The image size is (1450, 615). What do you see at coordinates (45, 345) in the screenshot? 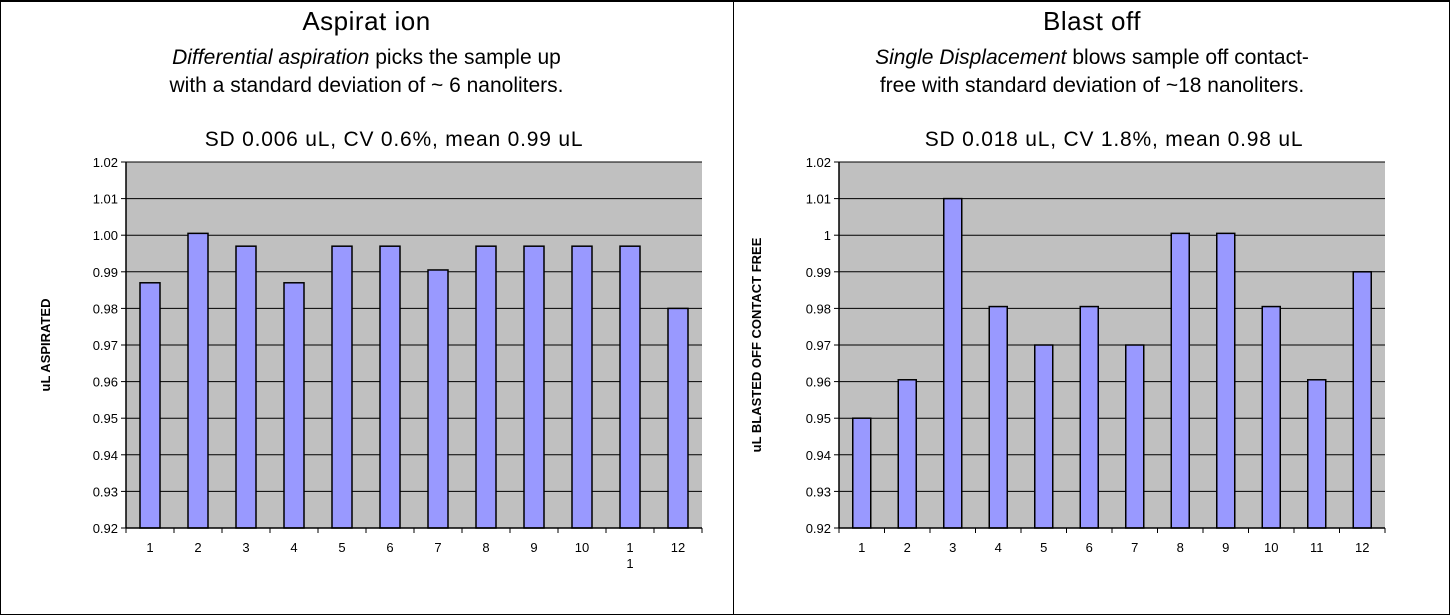
I see `y-axis-label: uL ASPIRATED` at bounding box center [45, 345].